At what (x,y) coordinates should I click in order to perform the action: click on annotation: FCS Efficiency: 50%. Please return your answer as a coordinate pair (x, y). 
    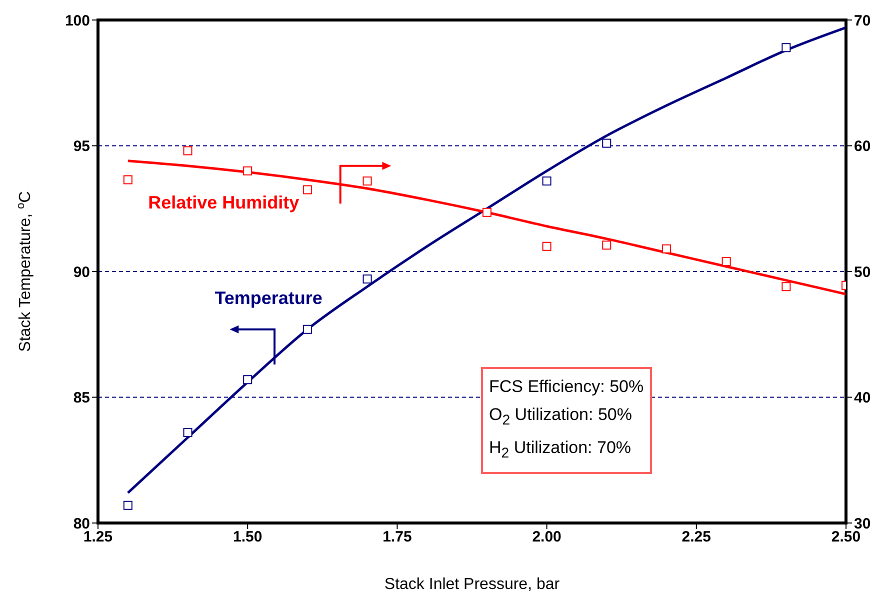
    Looking at the image, I should click on (566, 387).